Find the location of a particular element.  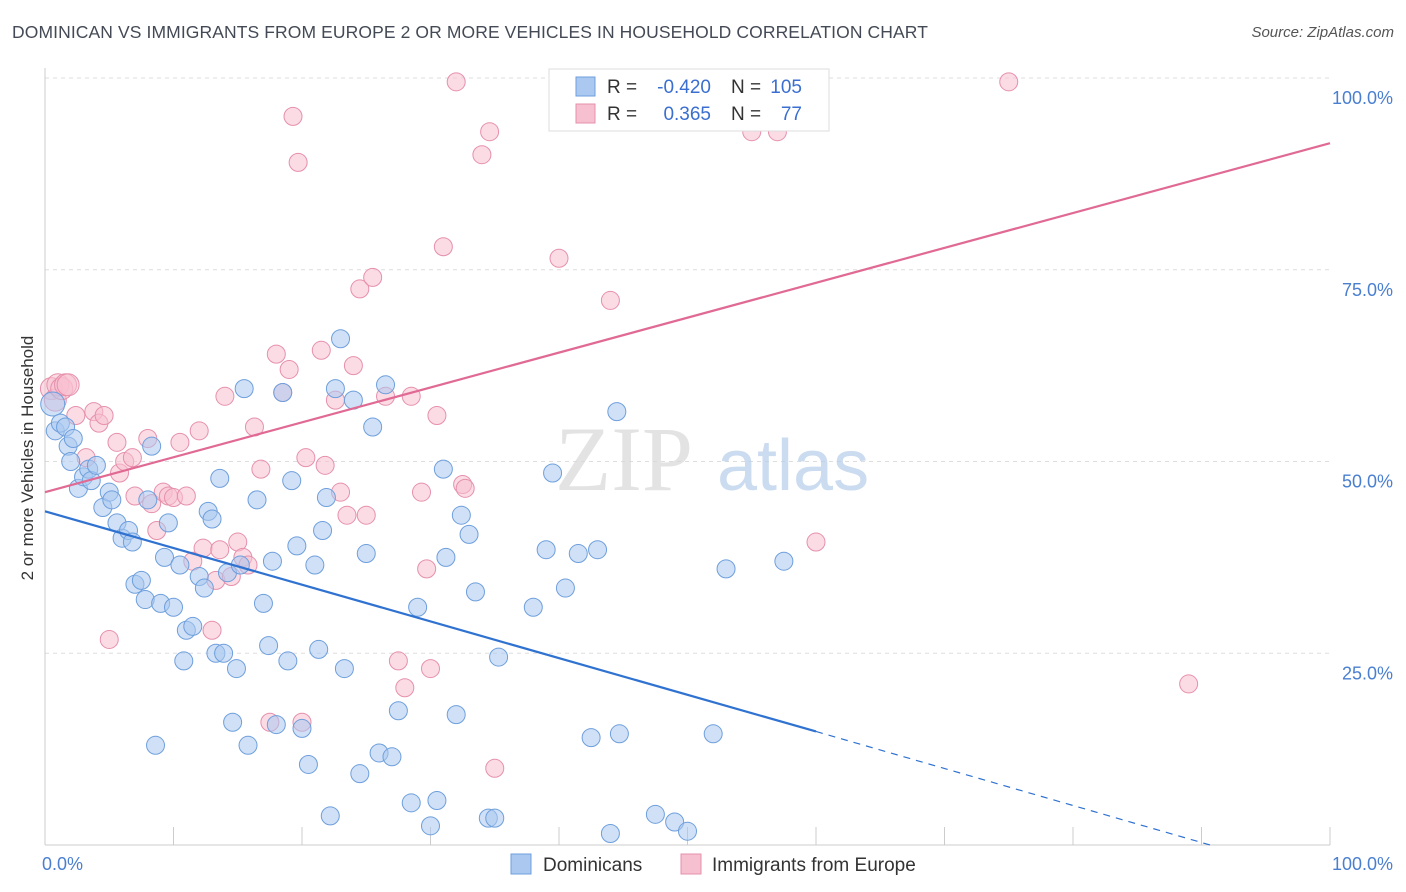

legend-n-value-1: 105 is located at coordinates (786, 87).